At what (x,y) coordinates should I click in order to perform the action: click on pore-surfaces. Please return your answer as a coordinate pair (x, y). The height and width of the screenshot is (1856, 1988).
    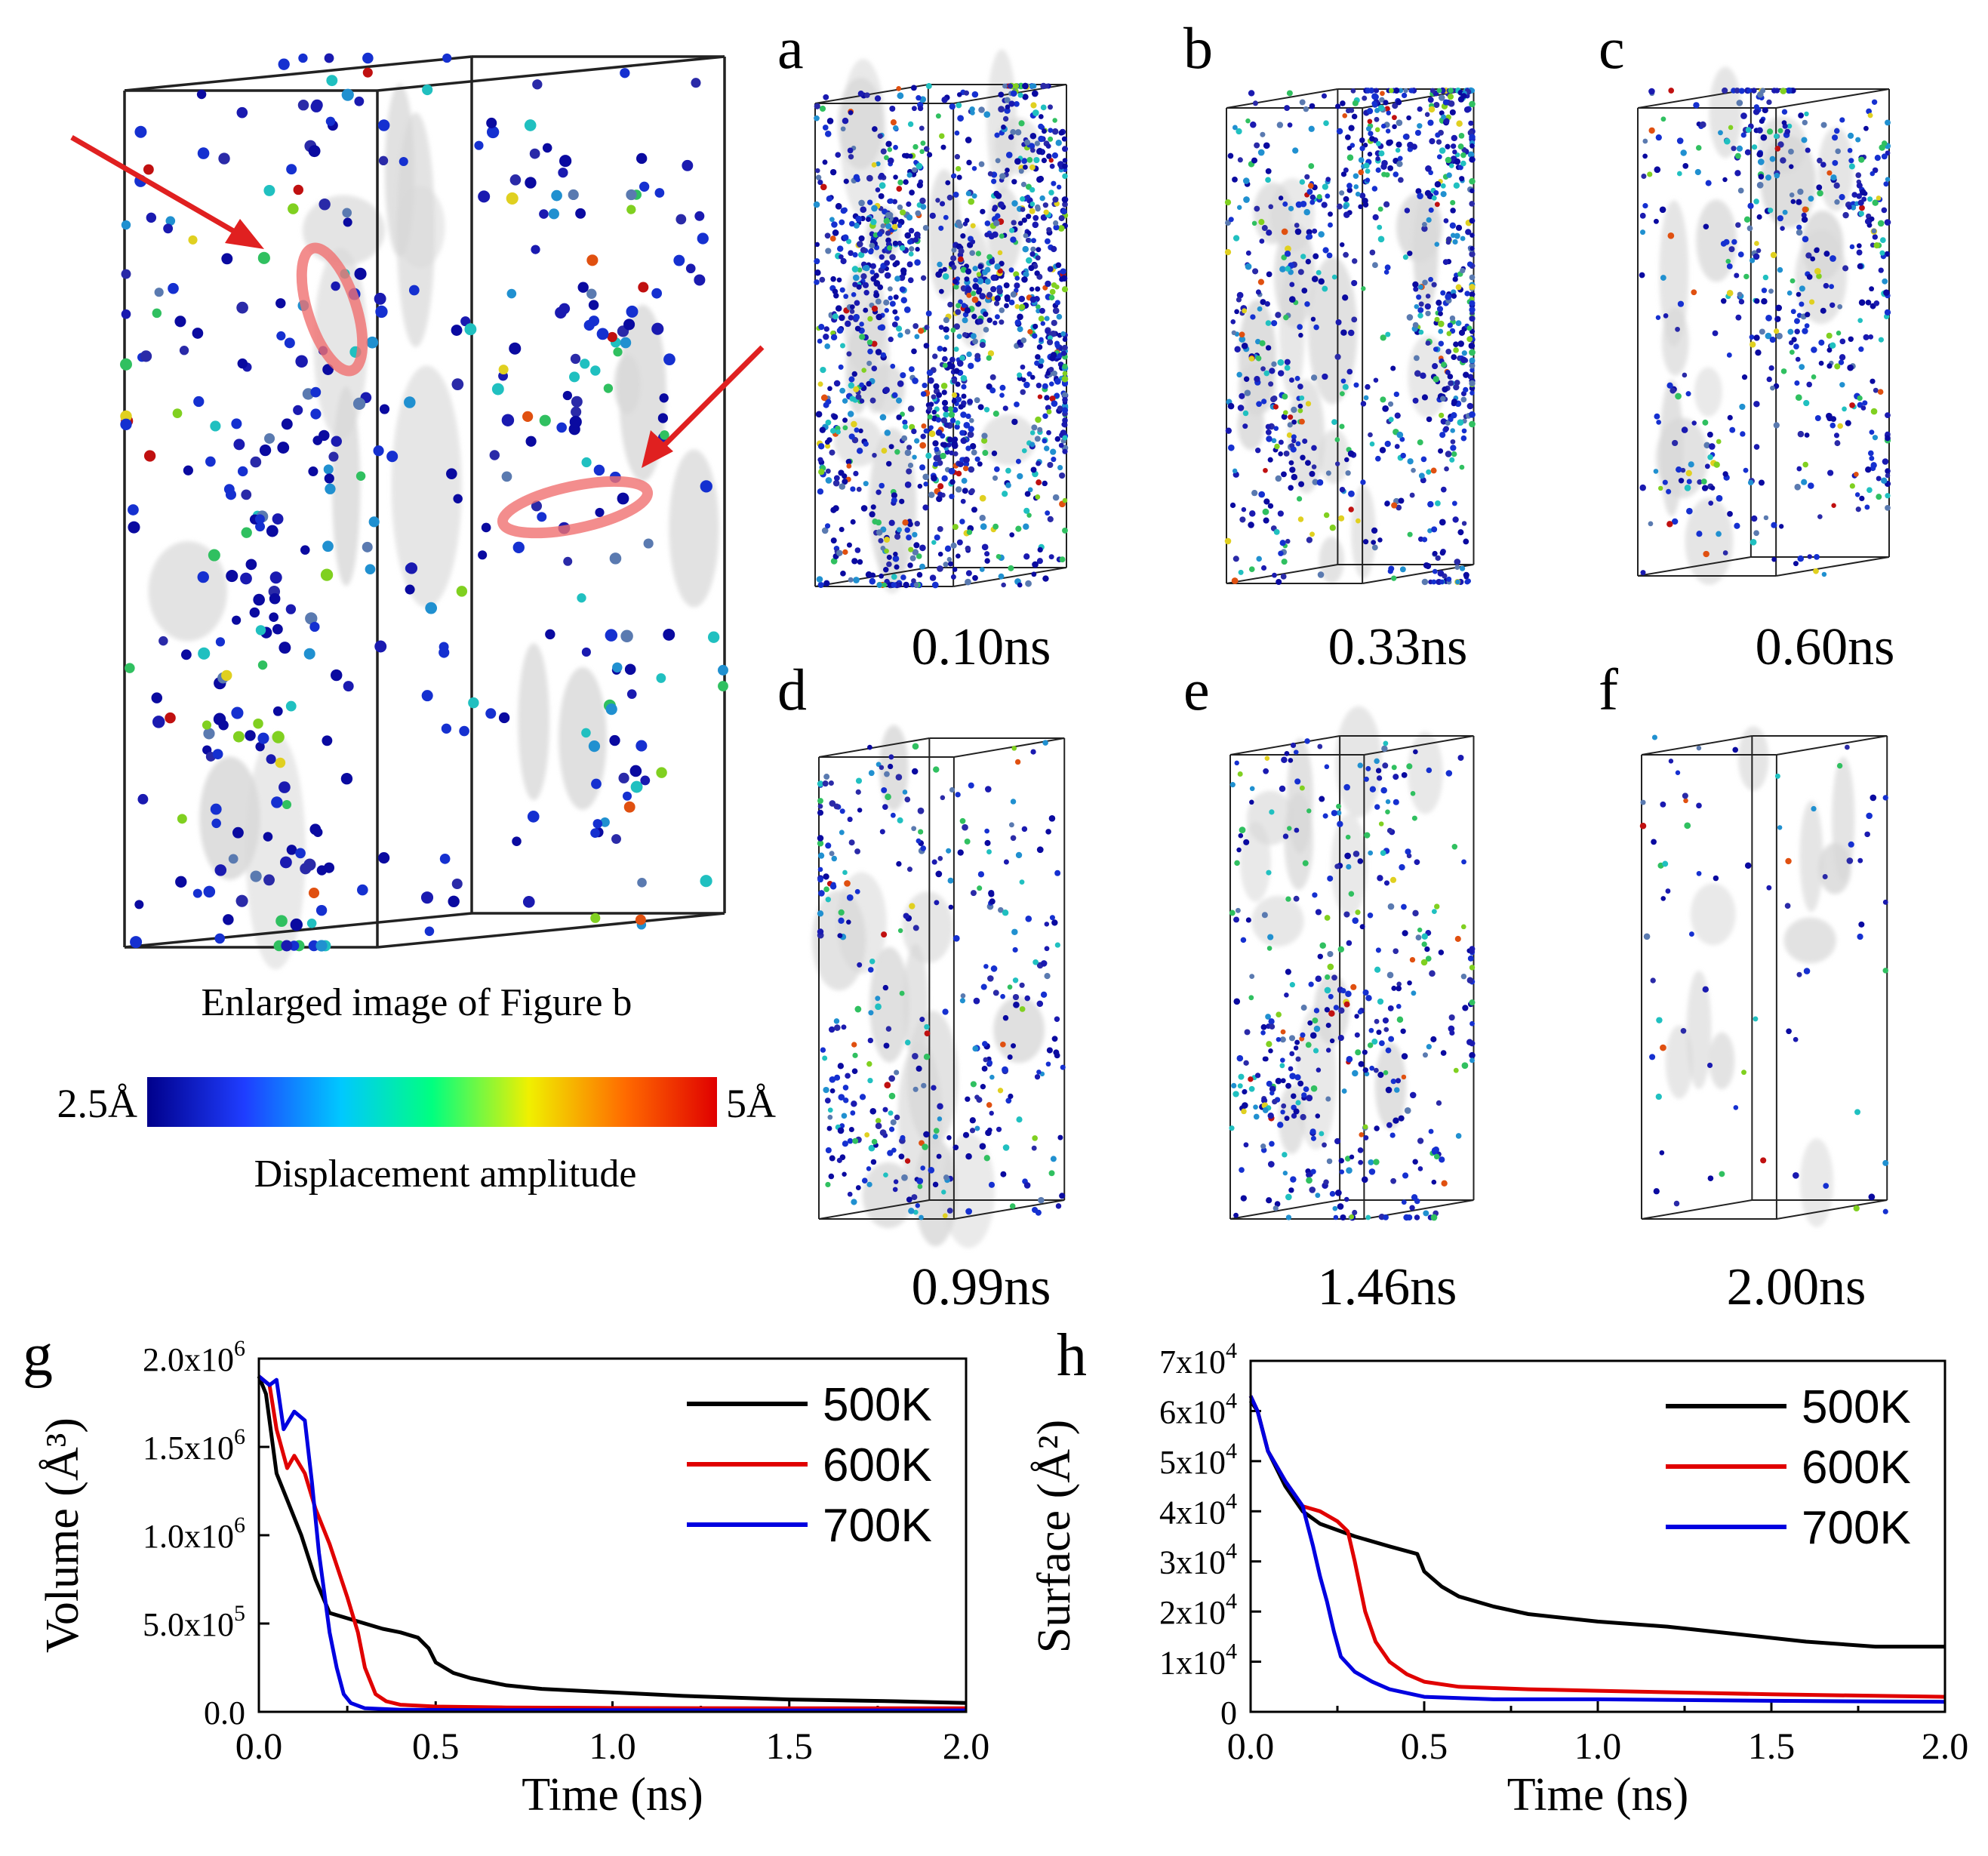
    Looking at the image, I should click on (1760, 976).